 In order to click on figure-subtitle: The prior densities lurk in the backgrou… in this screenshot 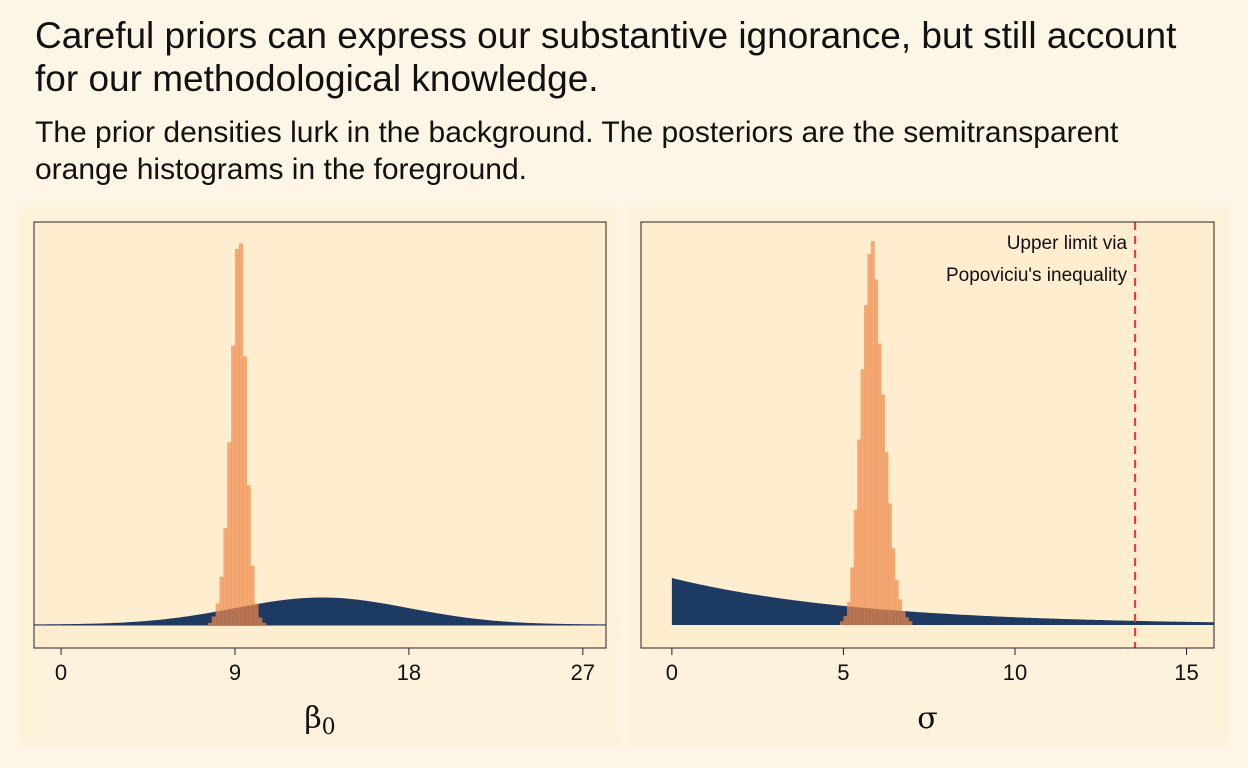, I will do `click(577, 151)`.